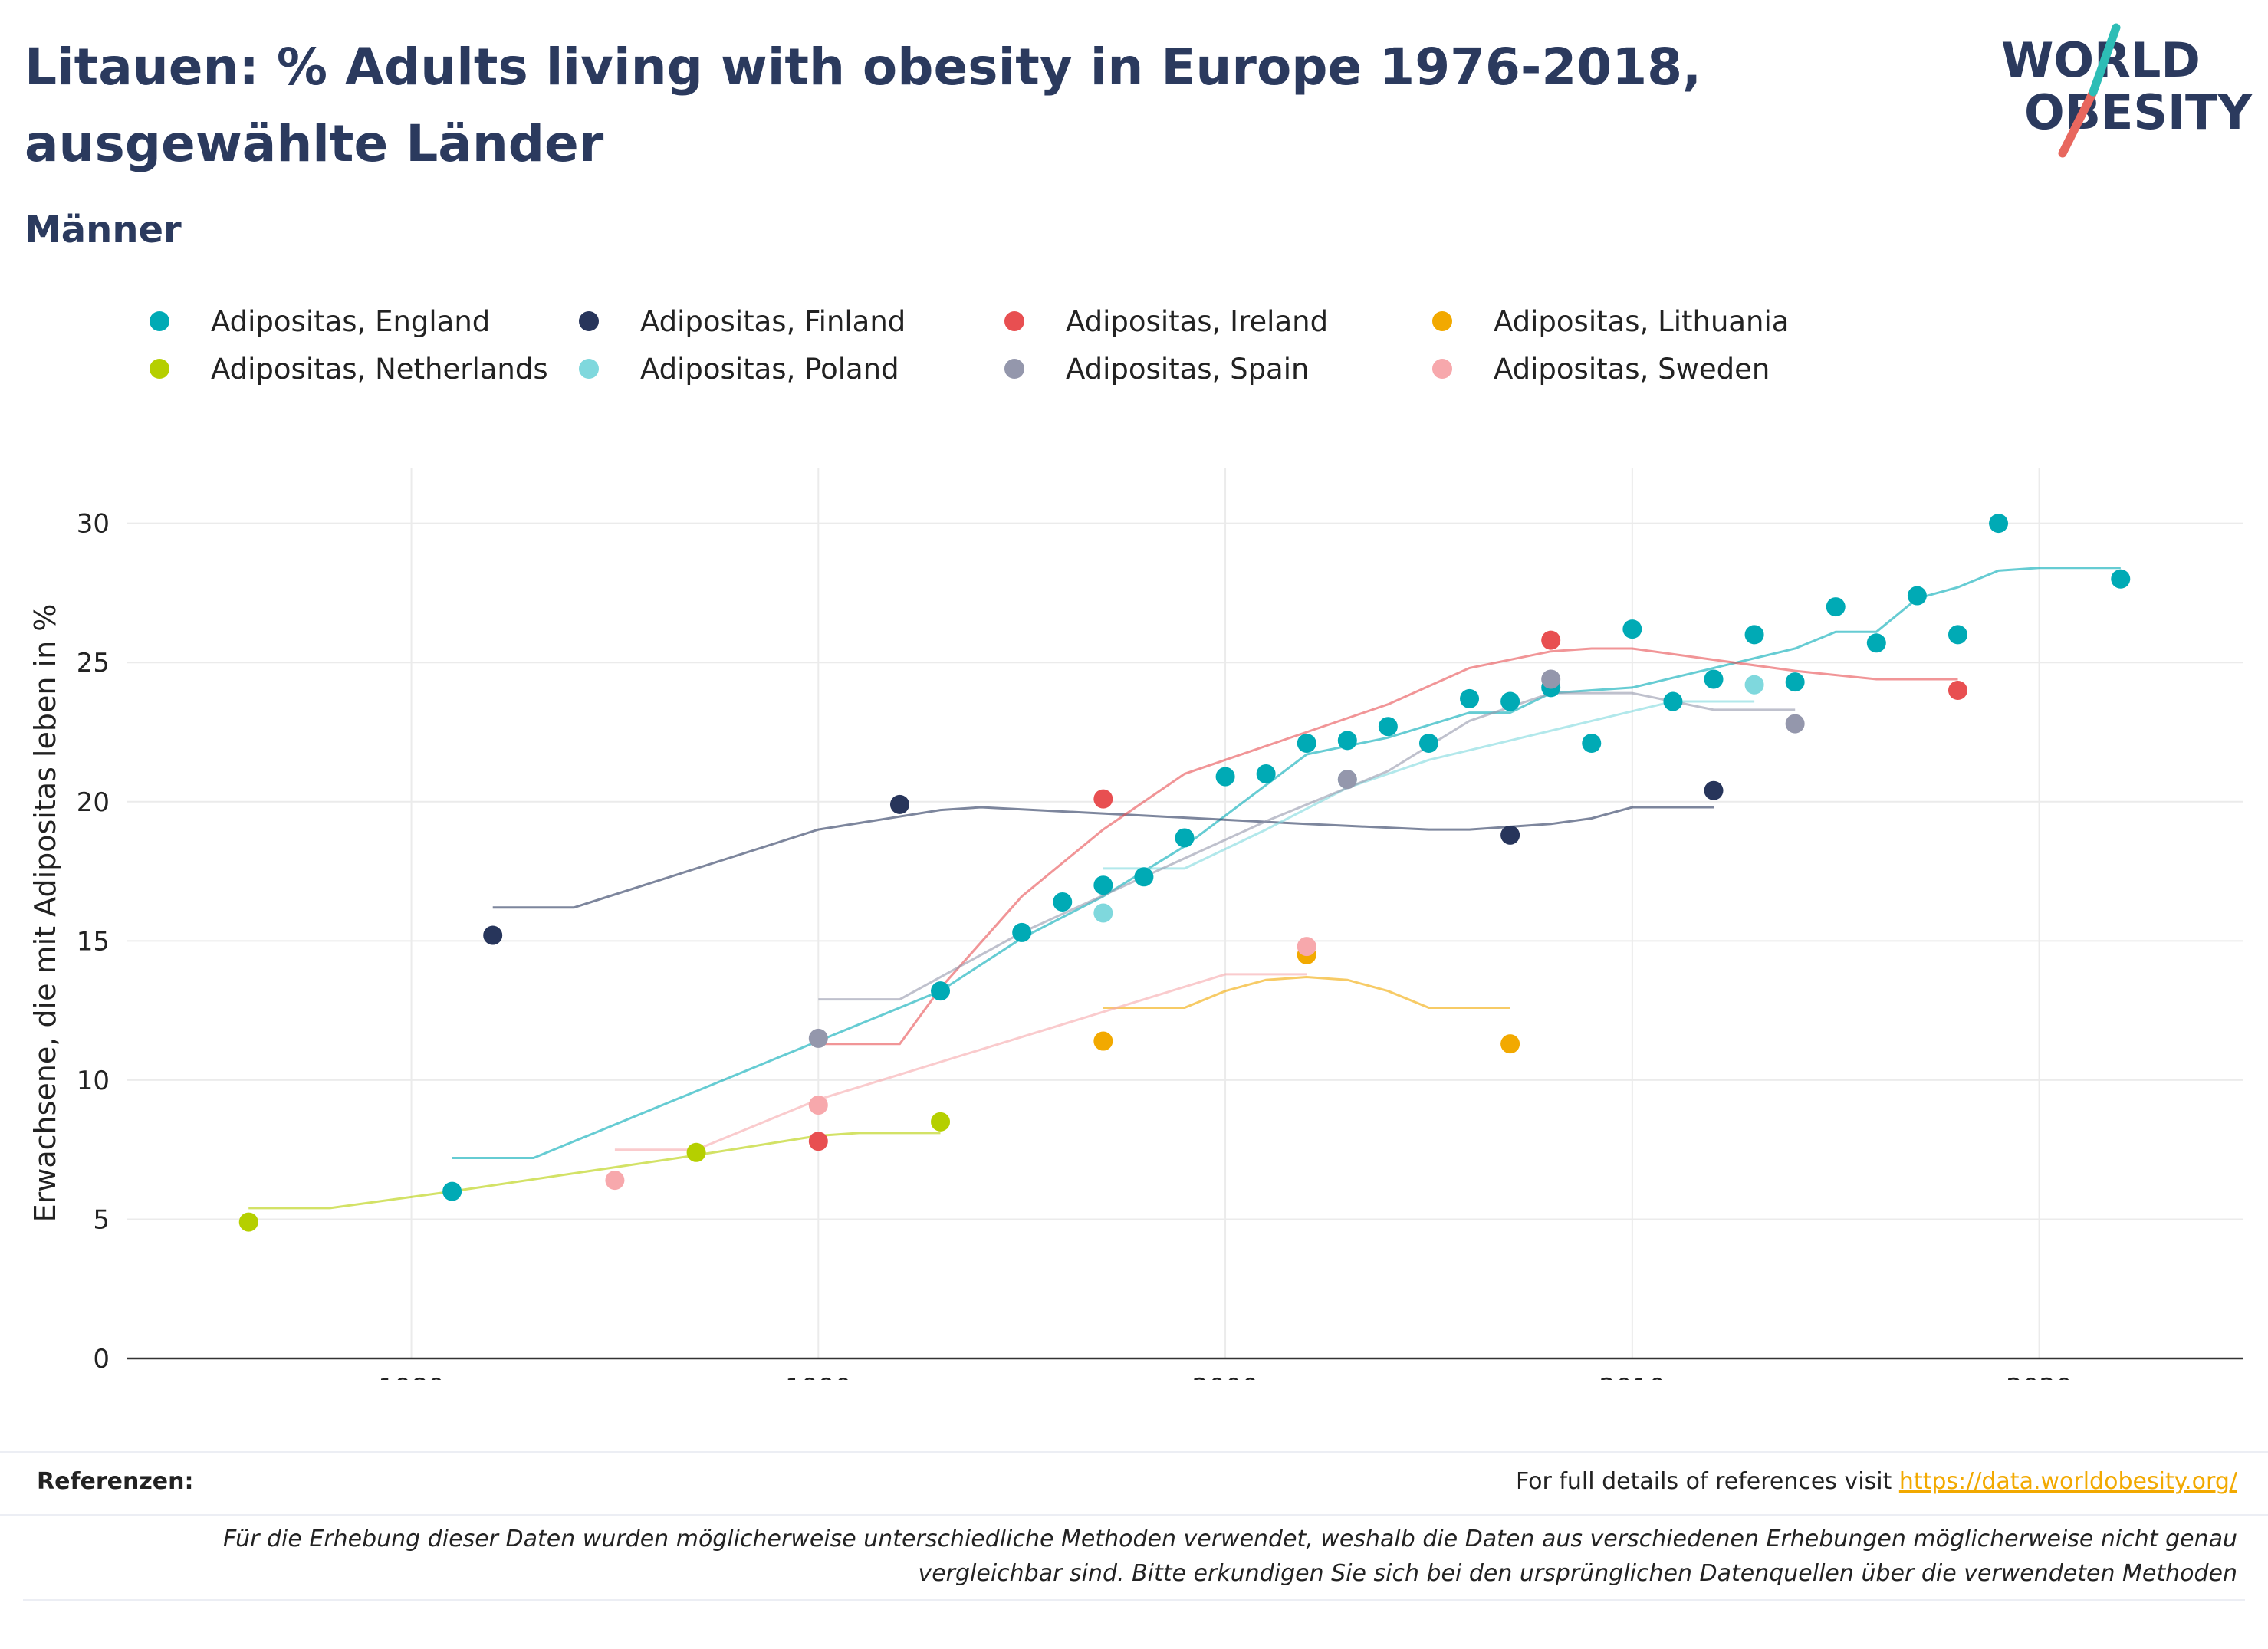 The width and height of the screenshot is (2268, 1649). What do you see at coordinates (411, 1376) in the screenshot?
I see `x-tick-label: 1980` at bounding box center [411, 1376].